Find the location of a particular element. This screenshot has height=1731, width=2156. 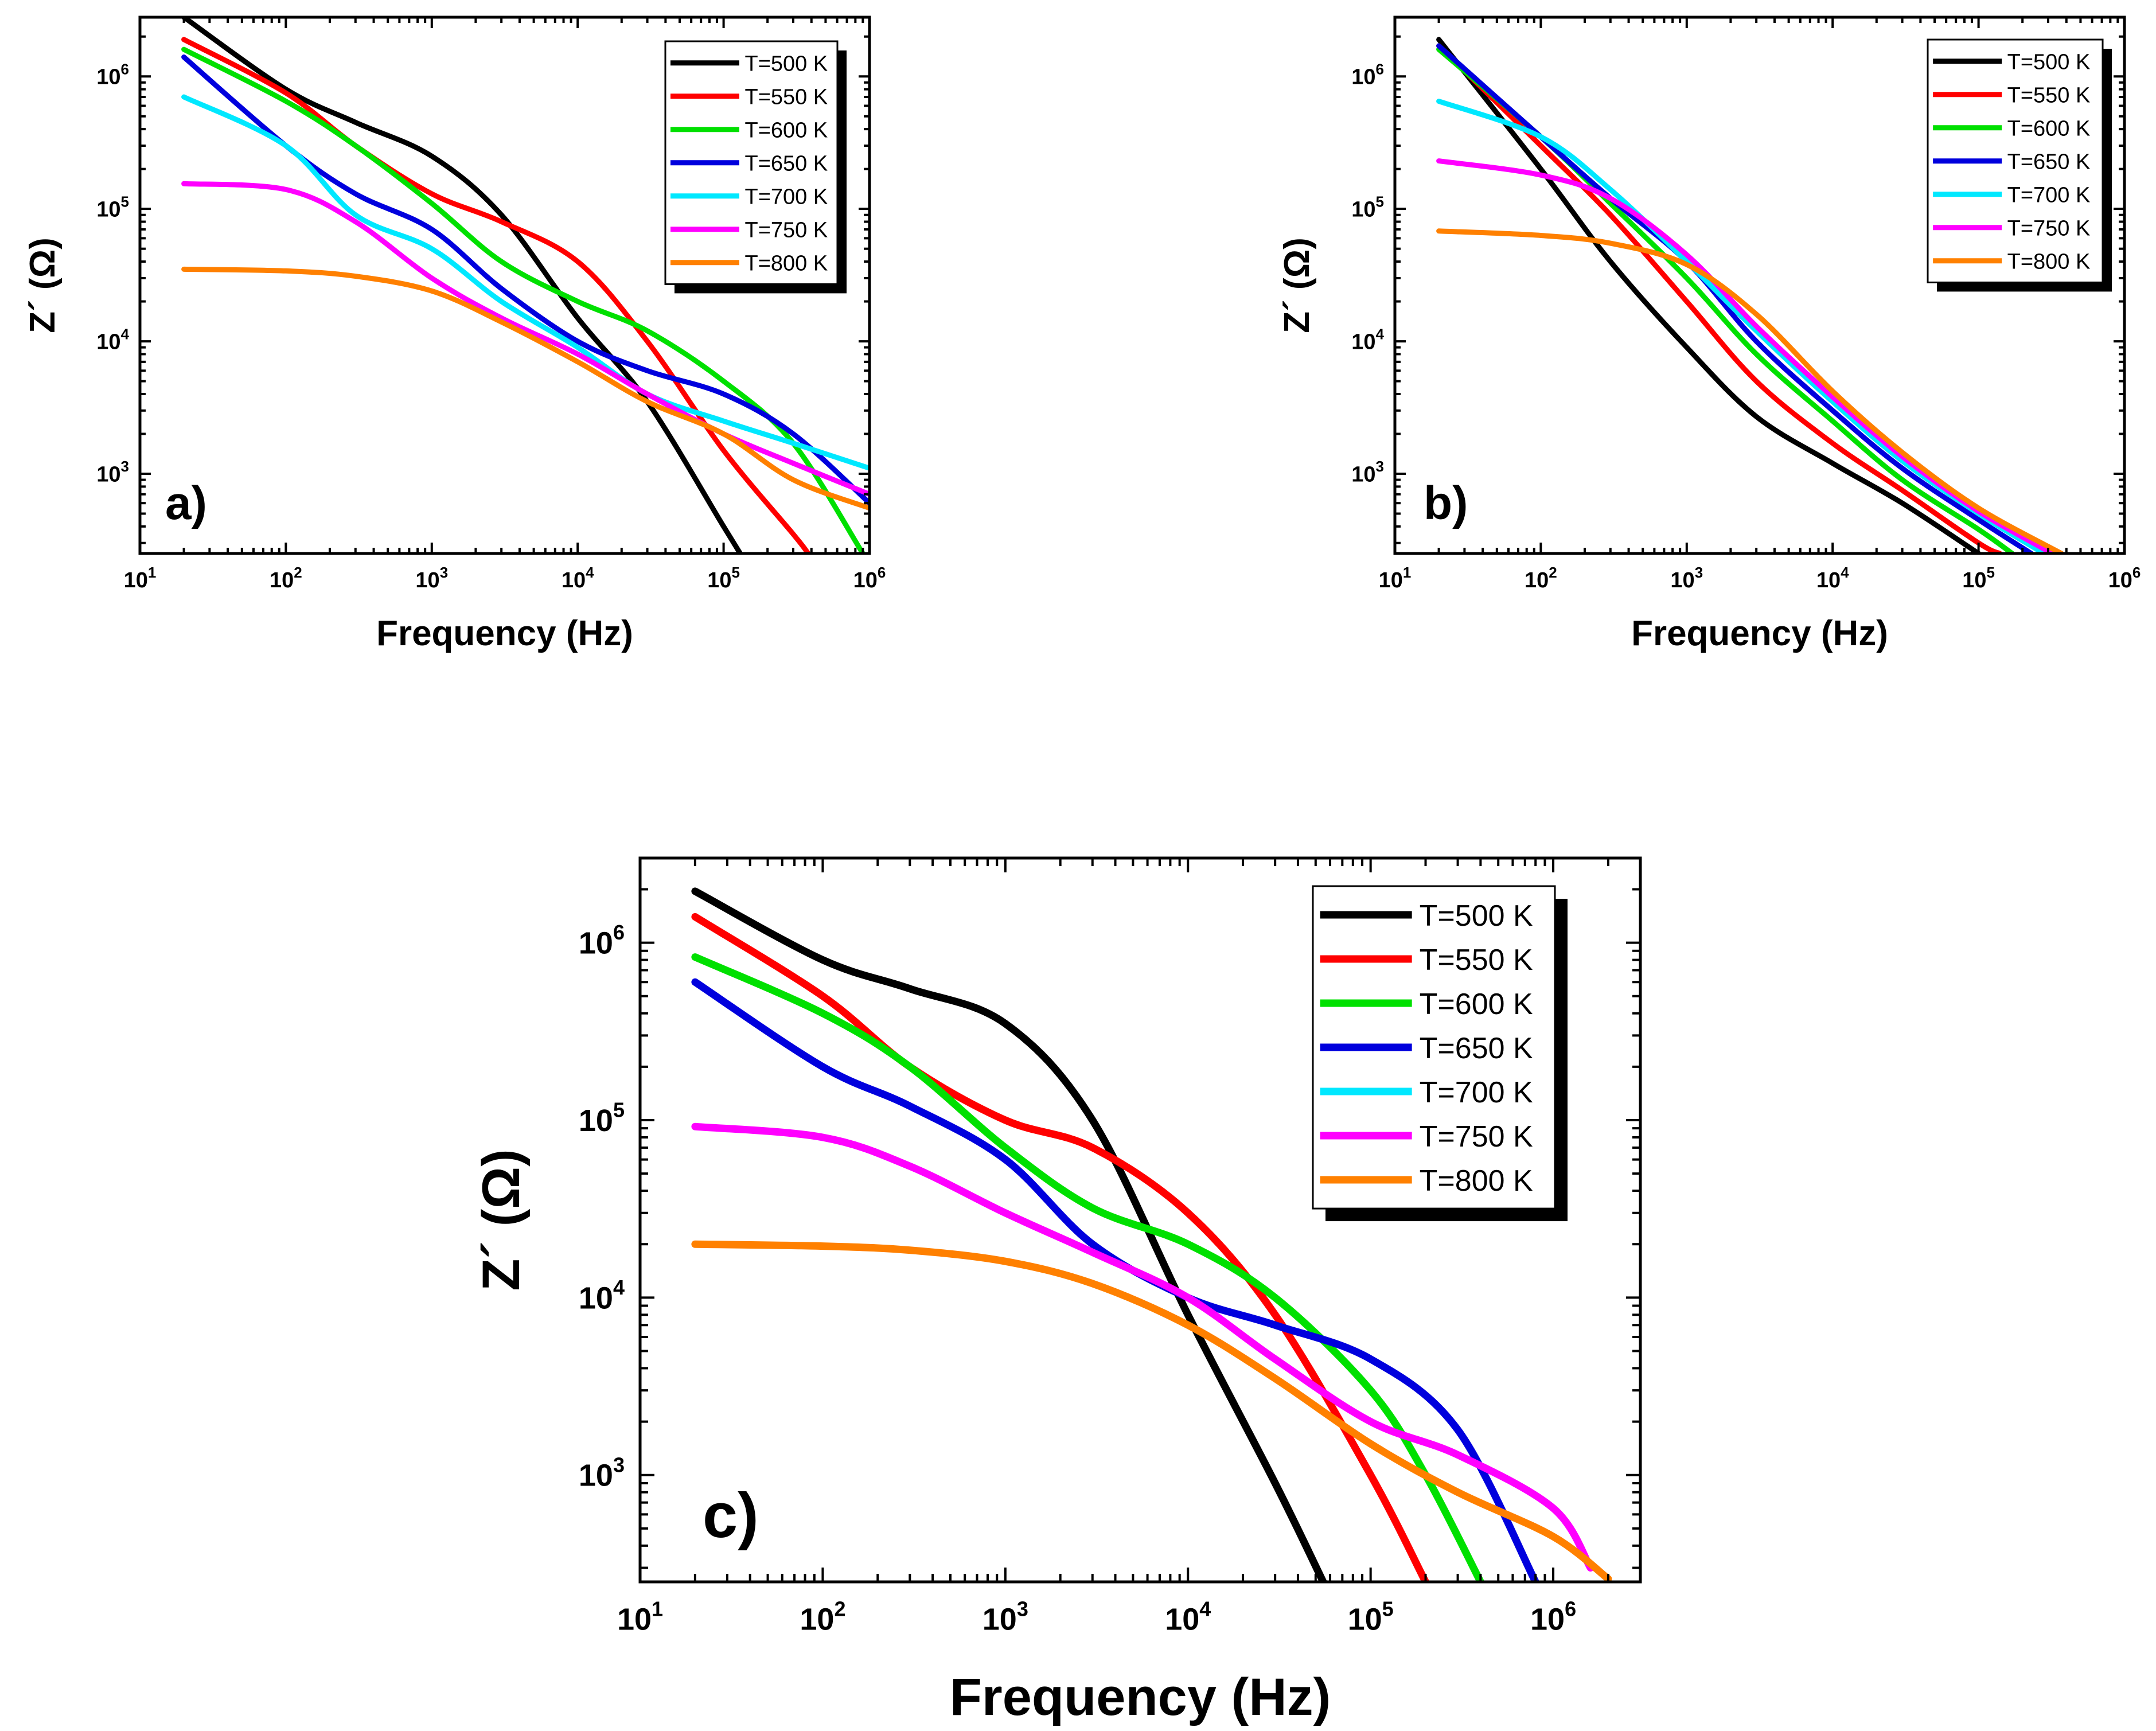

panel-label: a) is located at coordinates (186, 503).